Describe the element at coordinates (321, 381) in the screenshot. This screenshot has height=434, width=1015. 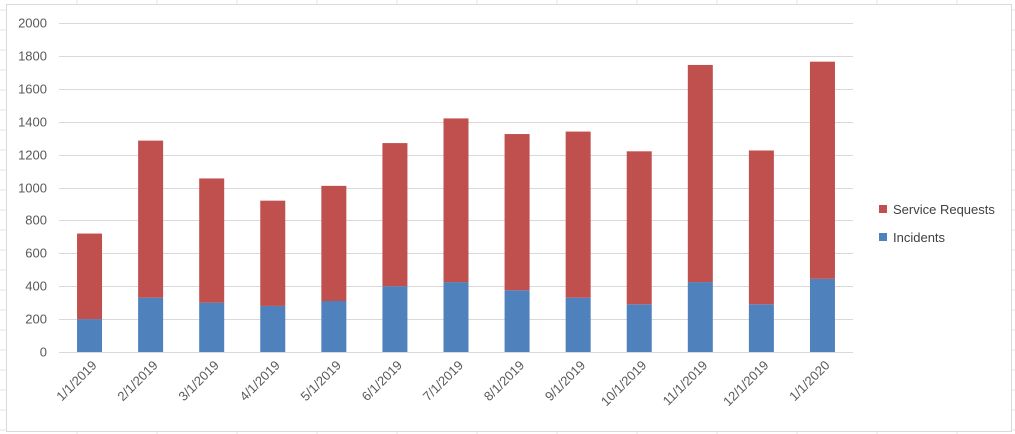
I see `x-tick-label: 5/1/2019` at that location.